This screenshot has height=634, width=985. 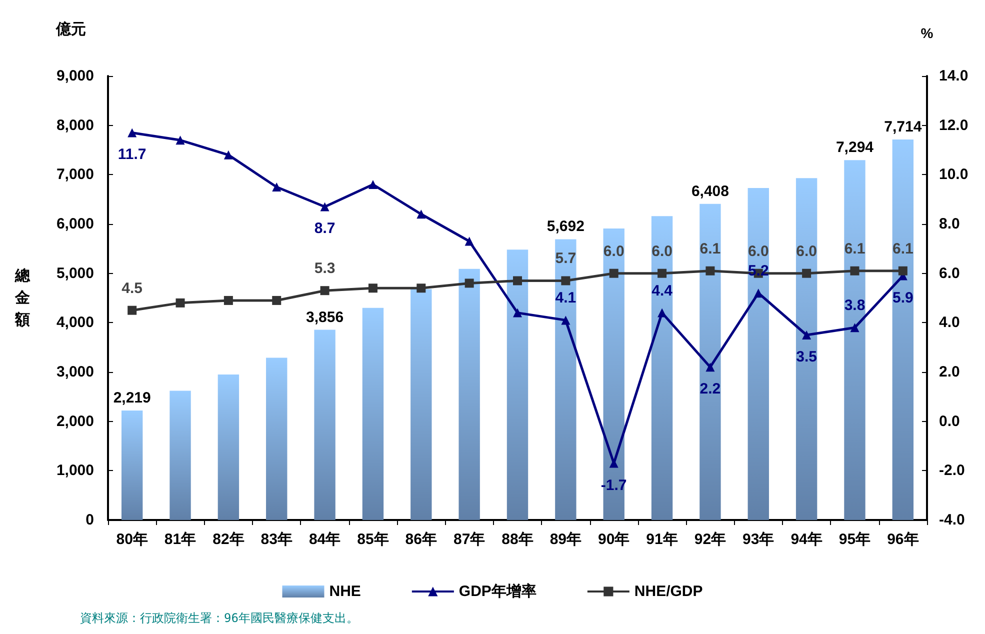 I want to click on x-tick-label: 91年, so click(x=662, y=539).